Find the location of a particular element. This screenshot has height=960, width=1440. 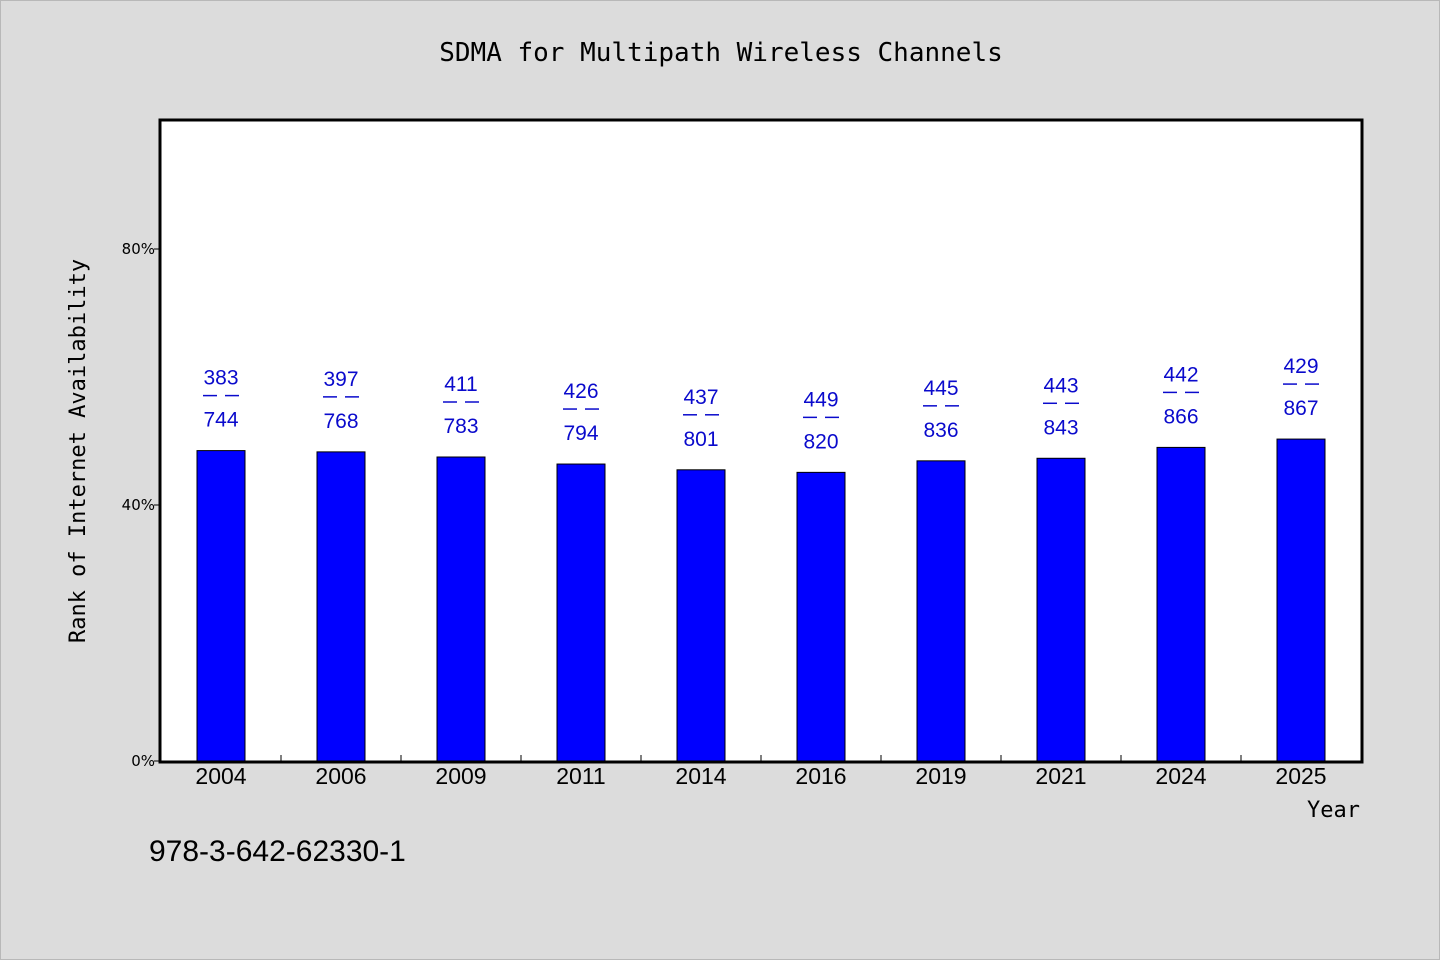

chart-title: SDMA for Multipath Wireless Channels is located at coordinates (721, 53).